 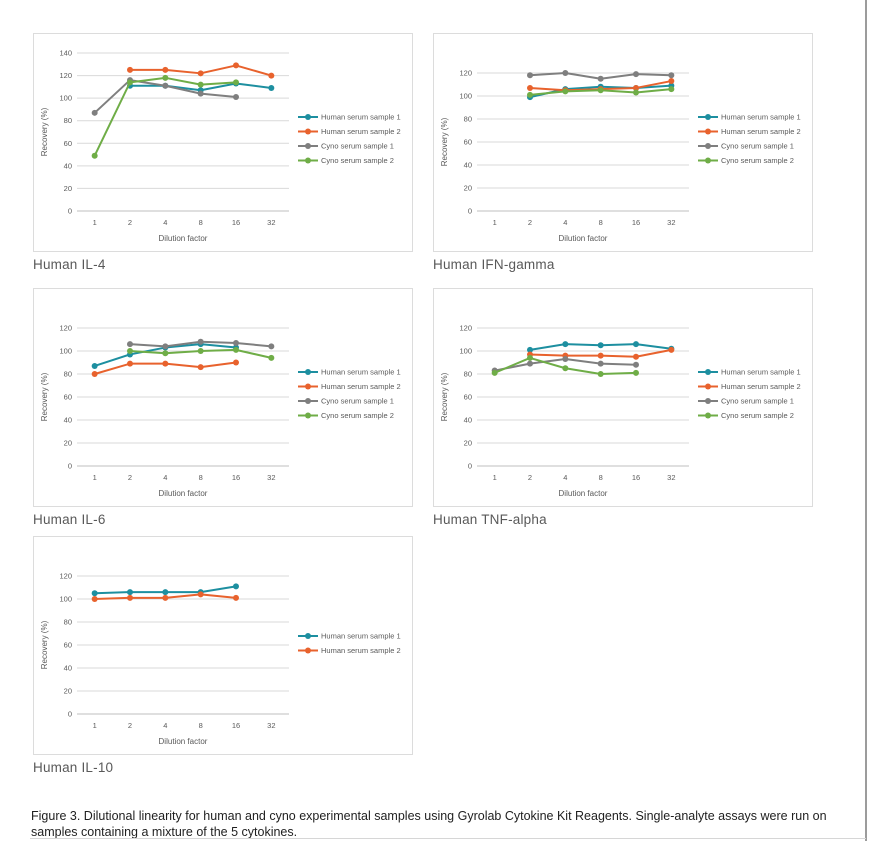 I want to click on series-line-green, so click(x=165, y=116).